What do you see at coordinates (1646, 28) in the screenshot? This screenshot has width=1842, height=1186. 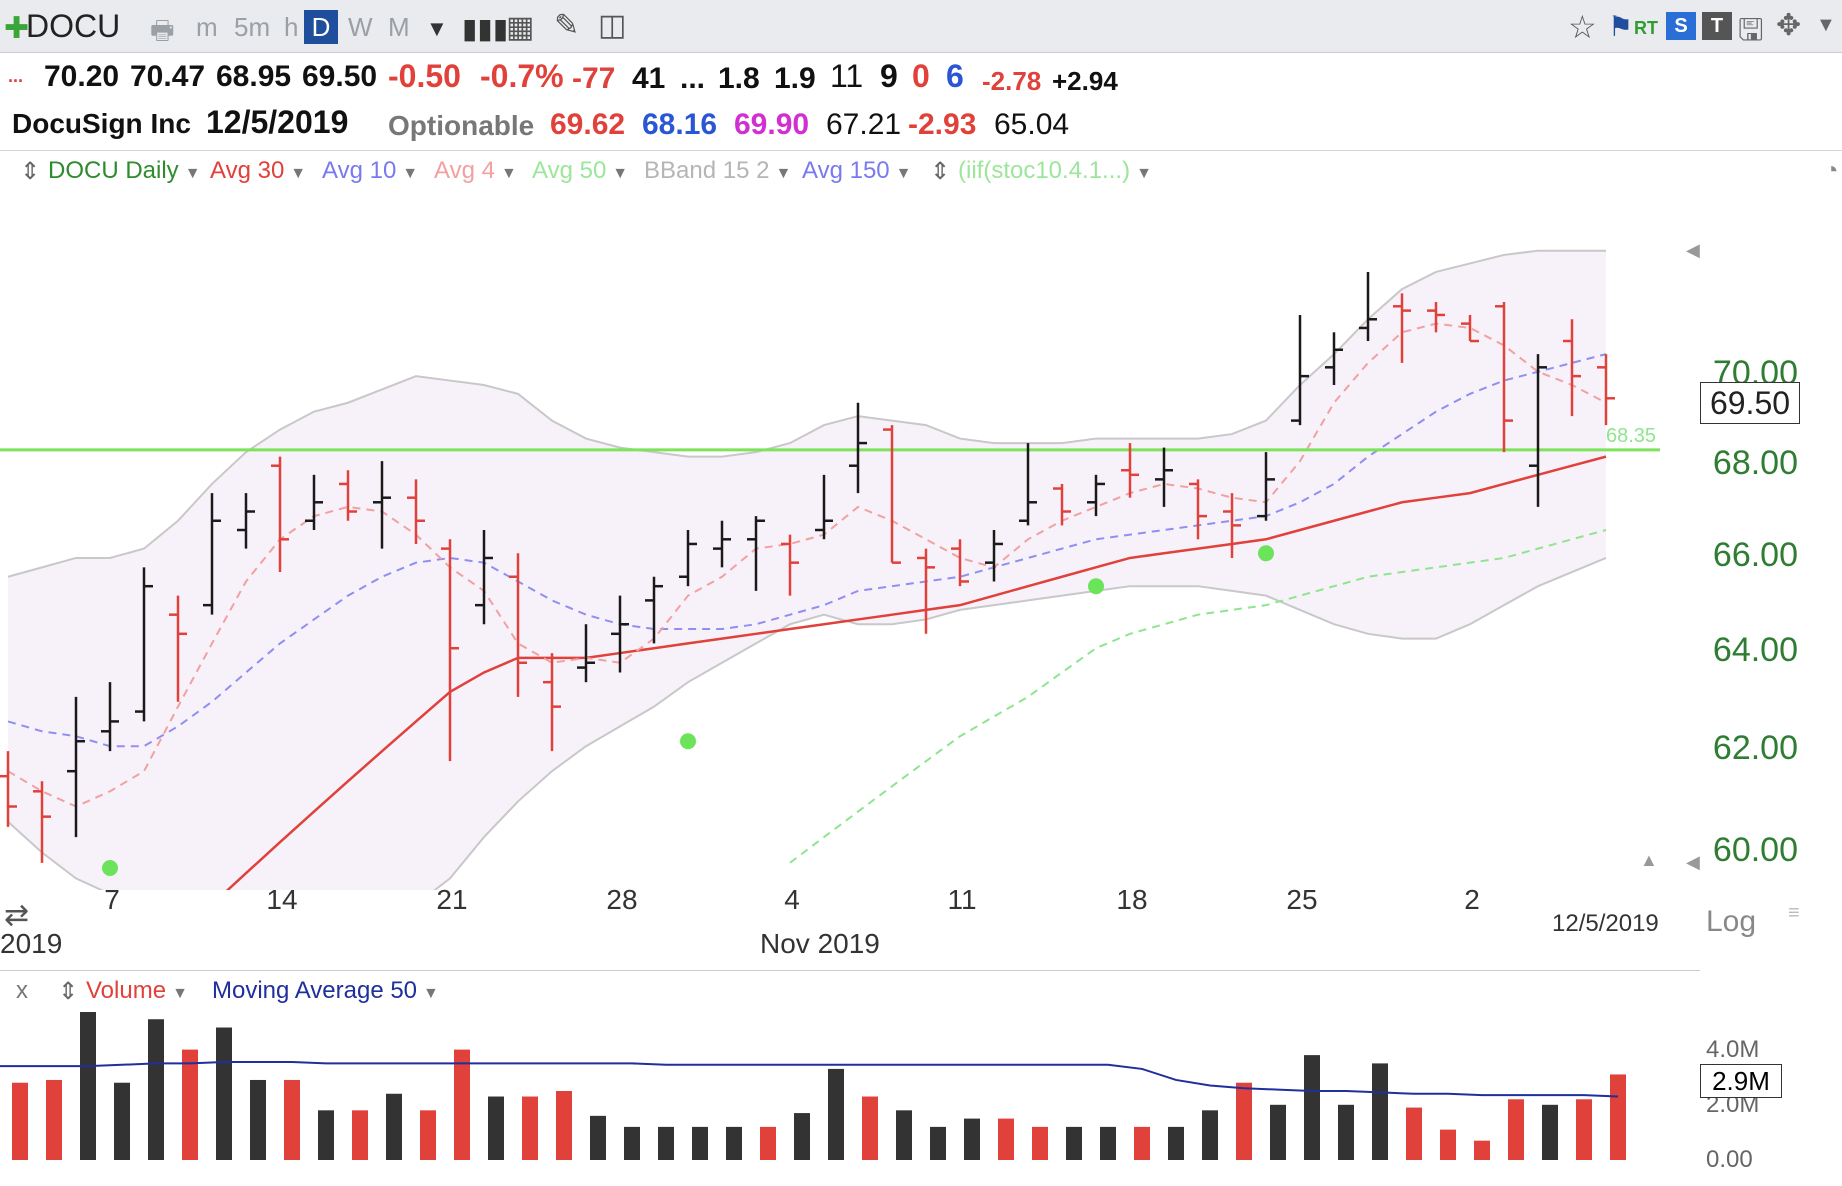 I see `realtime-badge: RT` at bounding box center [1646, 28].